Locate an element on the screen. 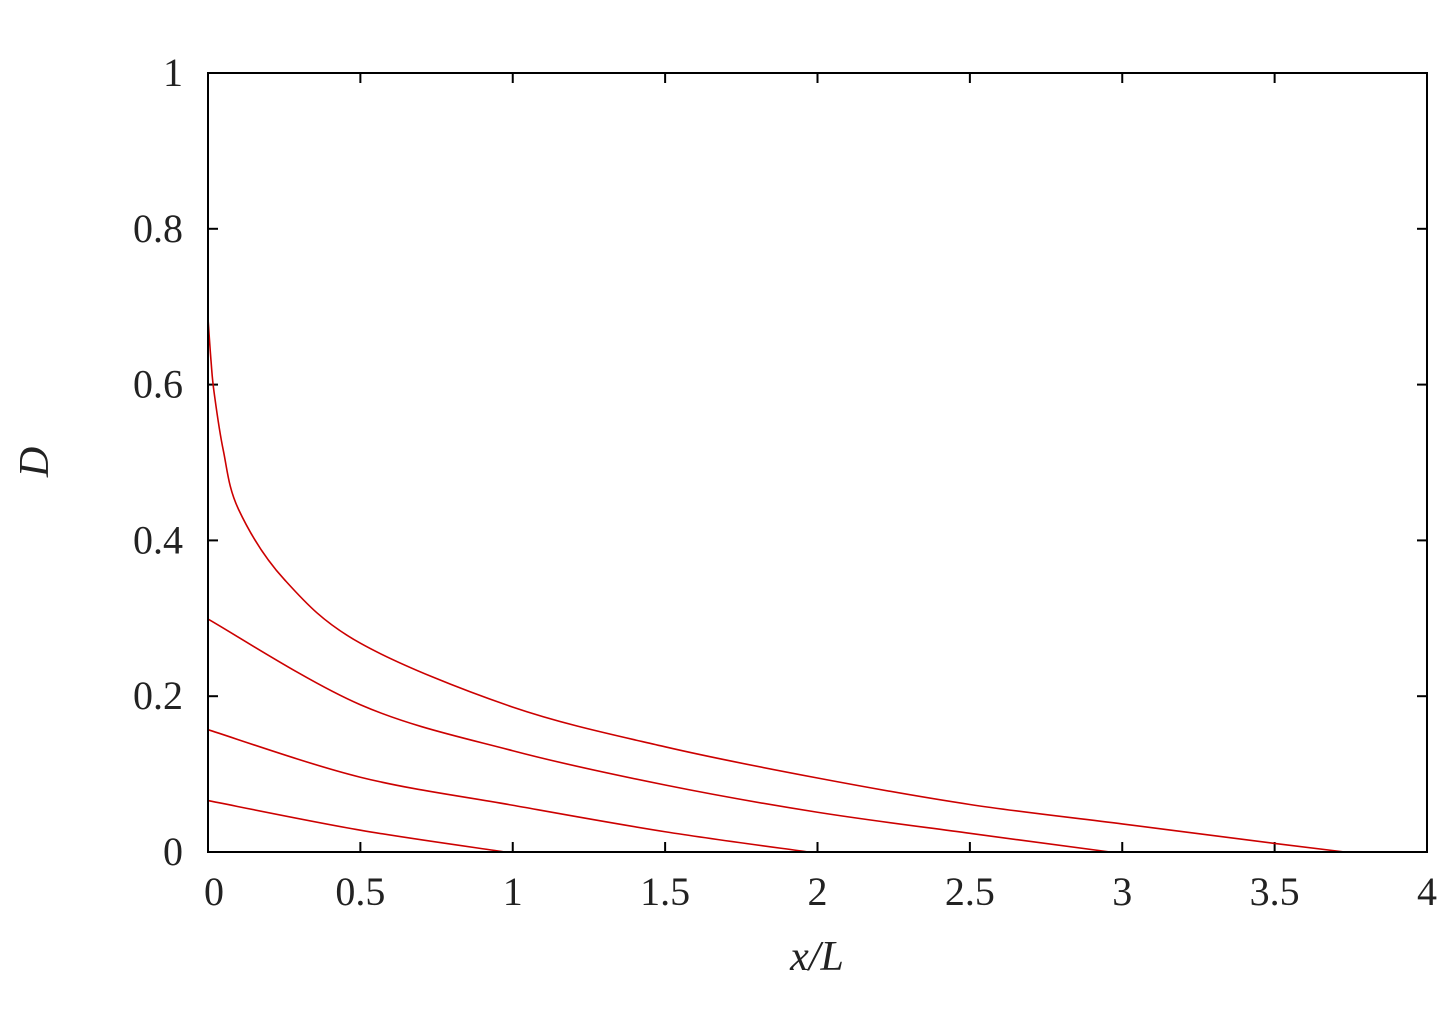 The height and width of the screenshot is (1020, 1449). x-tick-labels: 0 0.5 1 1.5 2 2.5 3 3.5 4 is located at coordinates (820, 891).